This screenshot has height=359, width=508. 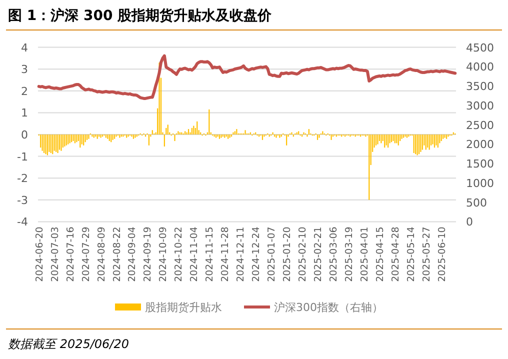 I want to click on x-tick-label: 2025-06-10, so click(x=442, y=254).